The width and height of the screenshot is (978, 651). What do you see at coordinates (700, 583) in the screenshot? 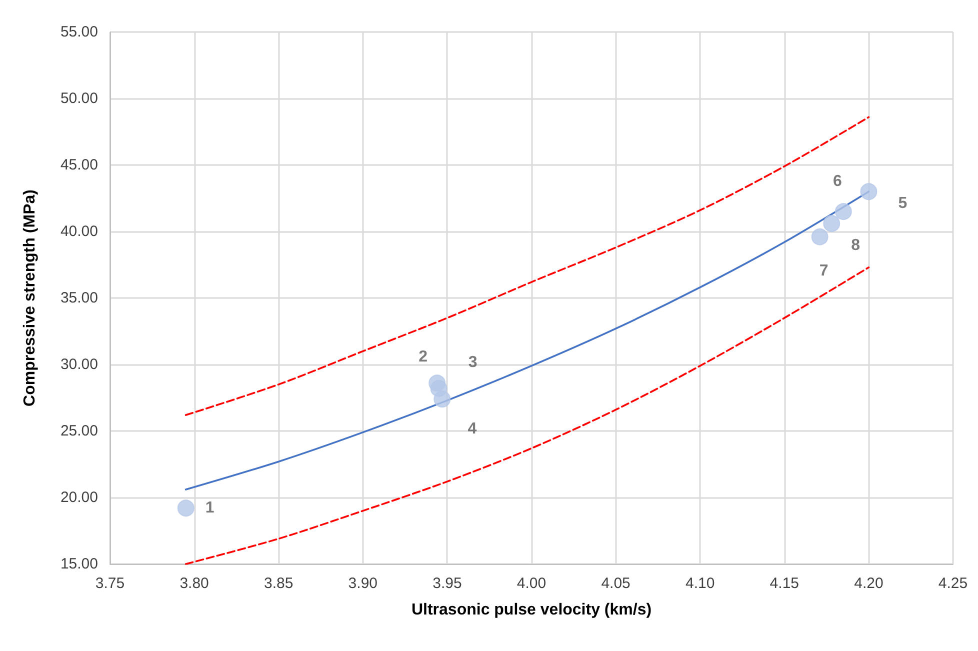
I see `x-tick-label: 4.10` at bounding box center [700, 583].